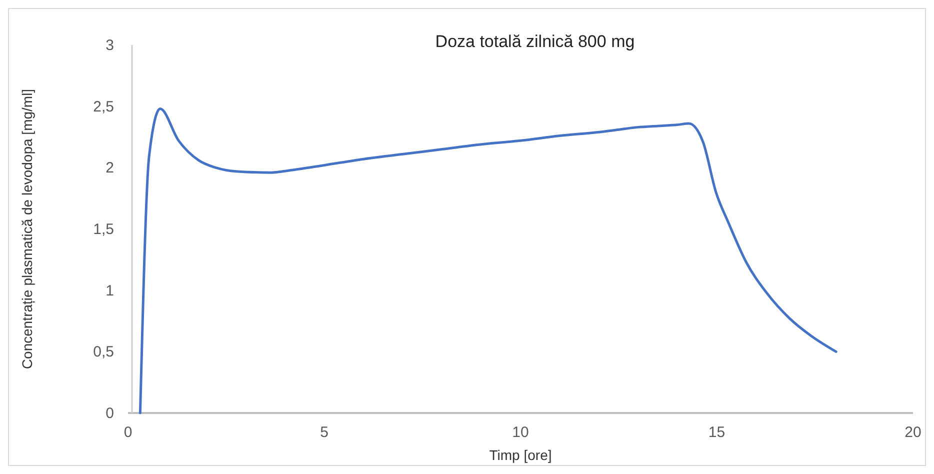 The width and height of the screenshot is (934, 474). I want to click on y-axis-title: Concentrație plasmatică de levodopa [mg/ml], so click(27, 229).